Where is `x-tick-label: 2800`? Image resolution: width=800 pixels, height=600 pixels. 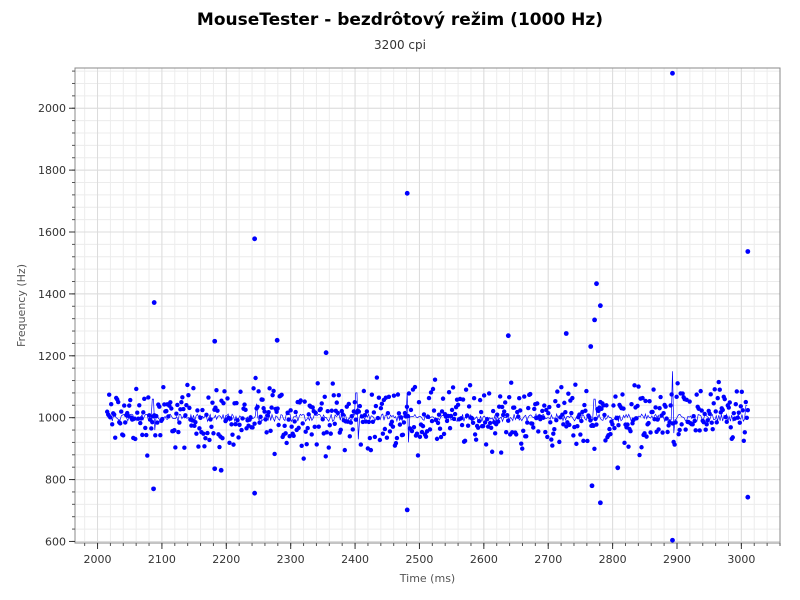
x-tick-label: 2800 is located at coordinates (613, 559).